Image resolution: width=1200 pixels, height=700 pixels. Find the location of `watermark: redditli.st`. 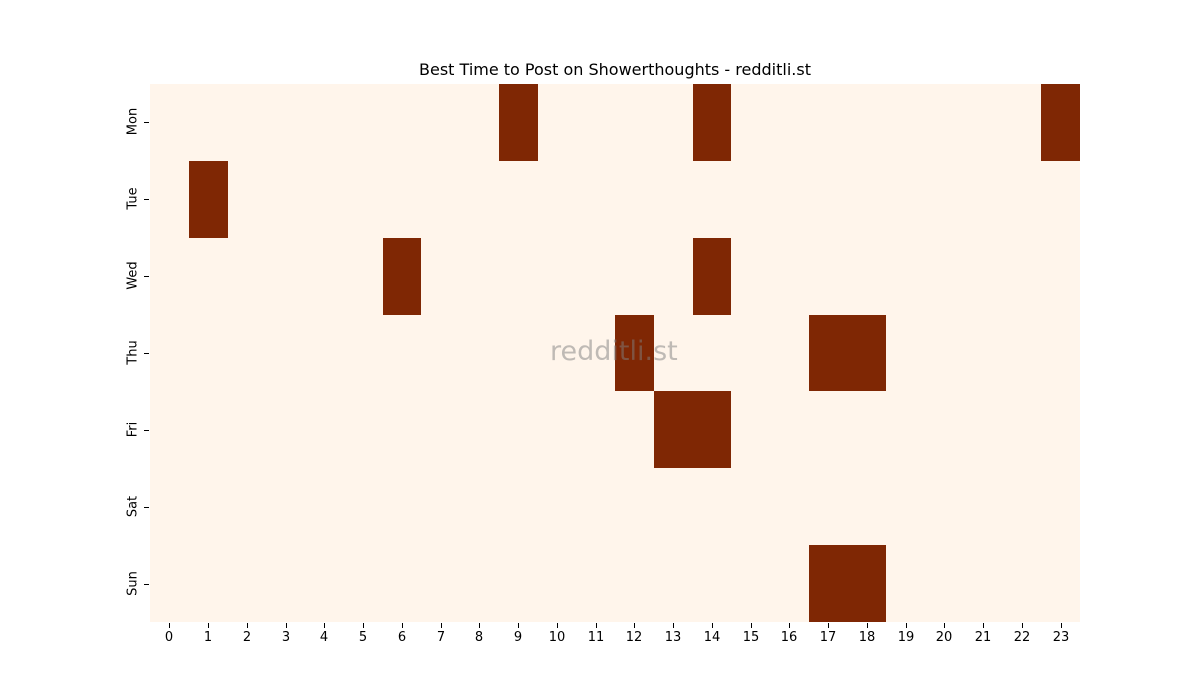

watermark: redditli.st is located at coordinates (614, 351).